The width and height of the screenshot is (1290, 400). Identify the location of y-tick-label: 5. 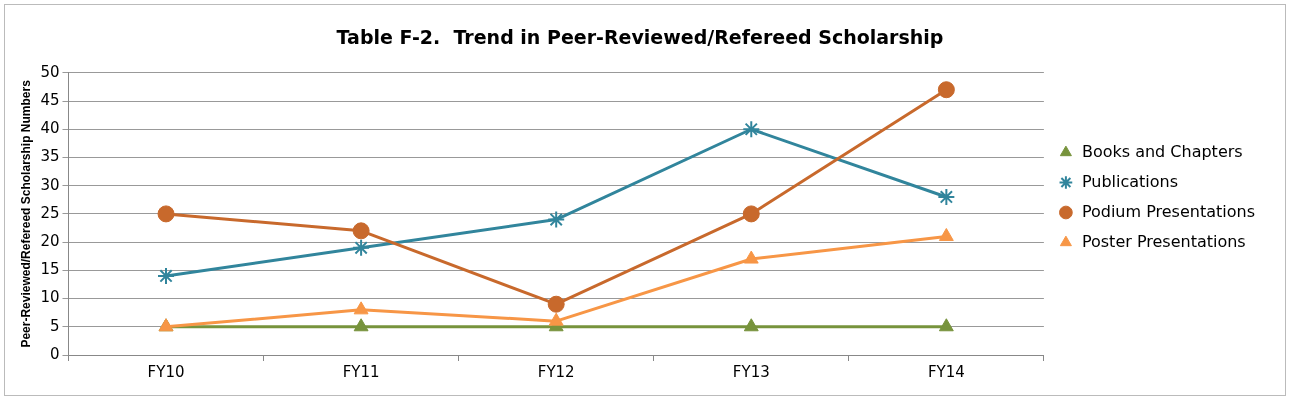
(54, 325).